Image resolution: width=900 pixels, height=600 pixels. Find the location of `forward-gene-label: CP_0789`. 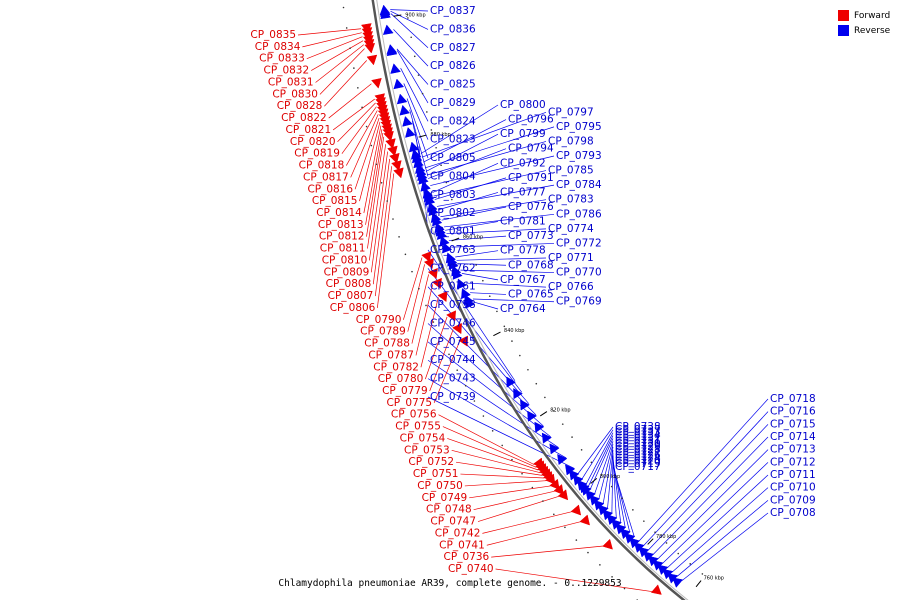

forward-gene-label: CP_0789 is located at coordinates (383, 332).